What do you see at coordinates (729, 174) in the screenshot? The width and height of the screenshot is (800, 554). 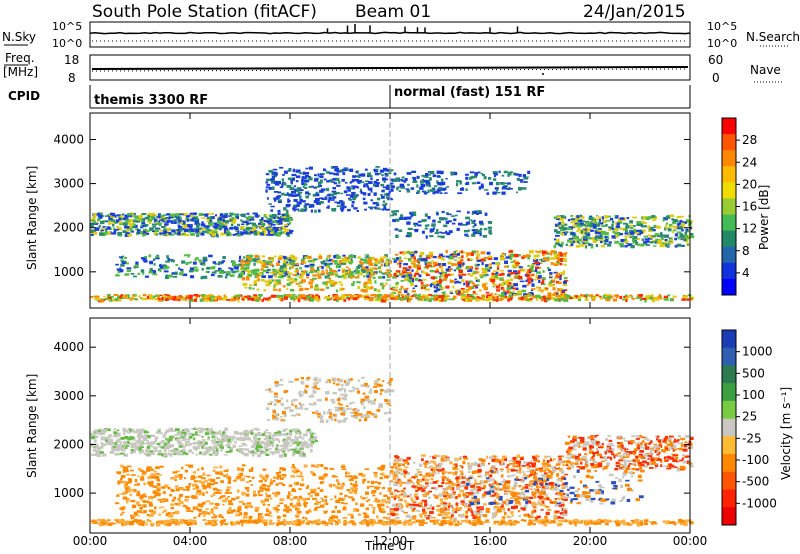 I see `colorbar-swatch` at bounding box center [729, 174].